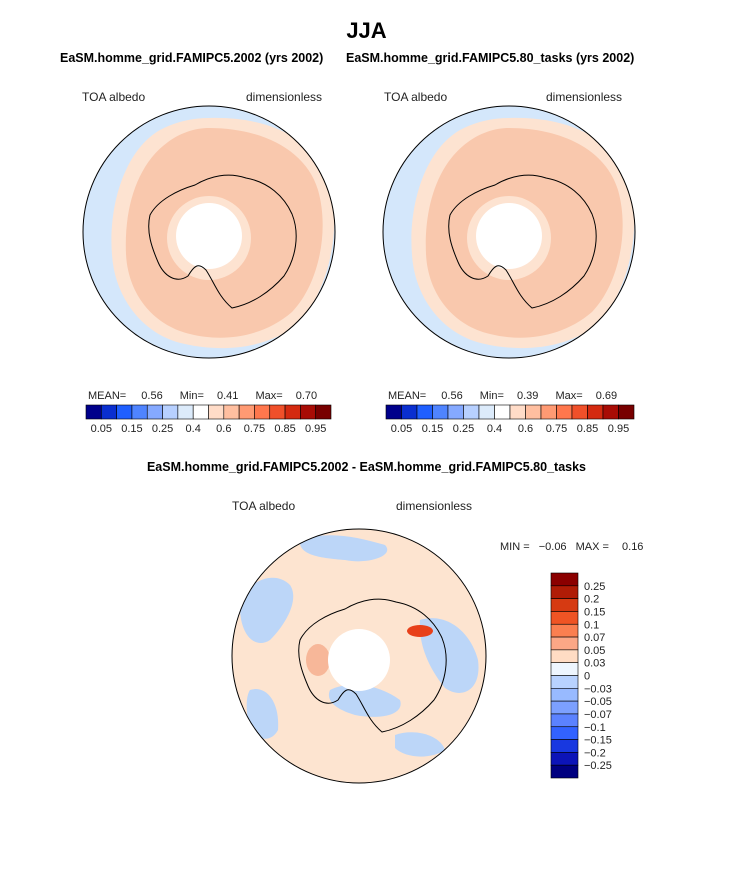 The image size is (733, 882). Describe the element at coordinates (595, 728) in the screenshot. I see `colorbar-diff-tick-label: −0.1` at that location.